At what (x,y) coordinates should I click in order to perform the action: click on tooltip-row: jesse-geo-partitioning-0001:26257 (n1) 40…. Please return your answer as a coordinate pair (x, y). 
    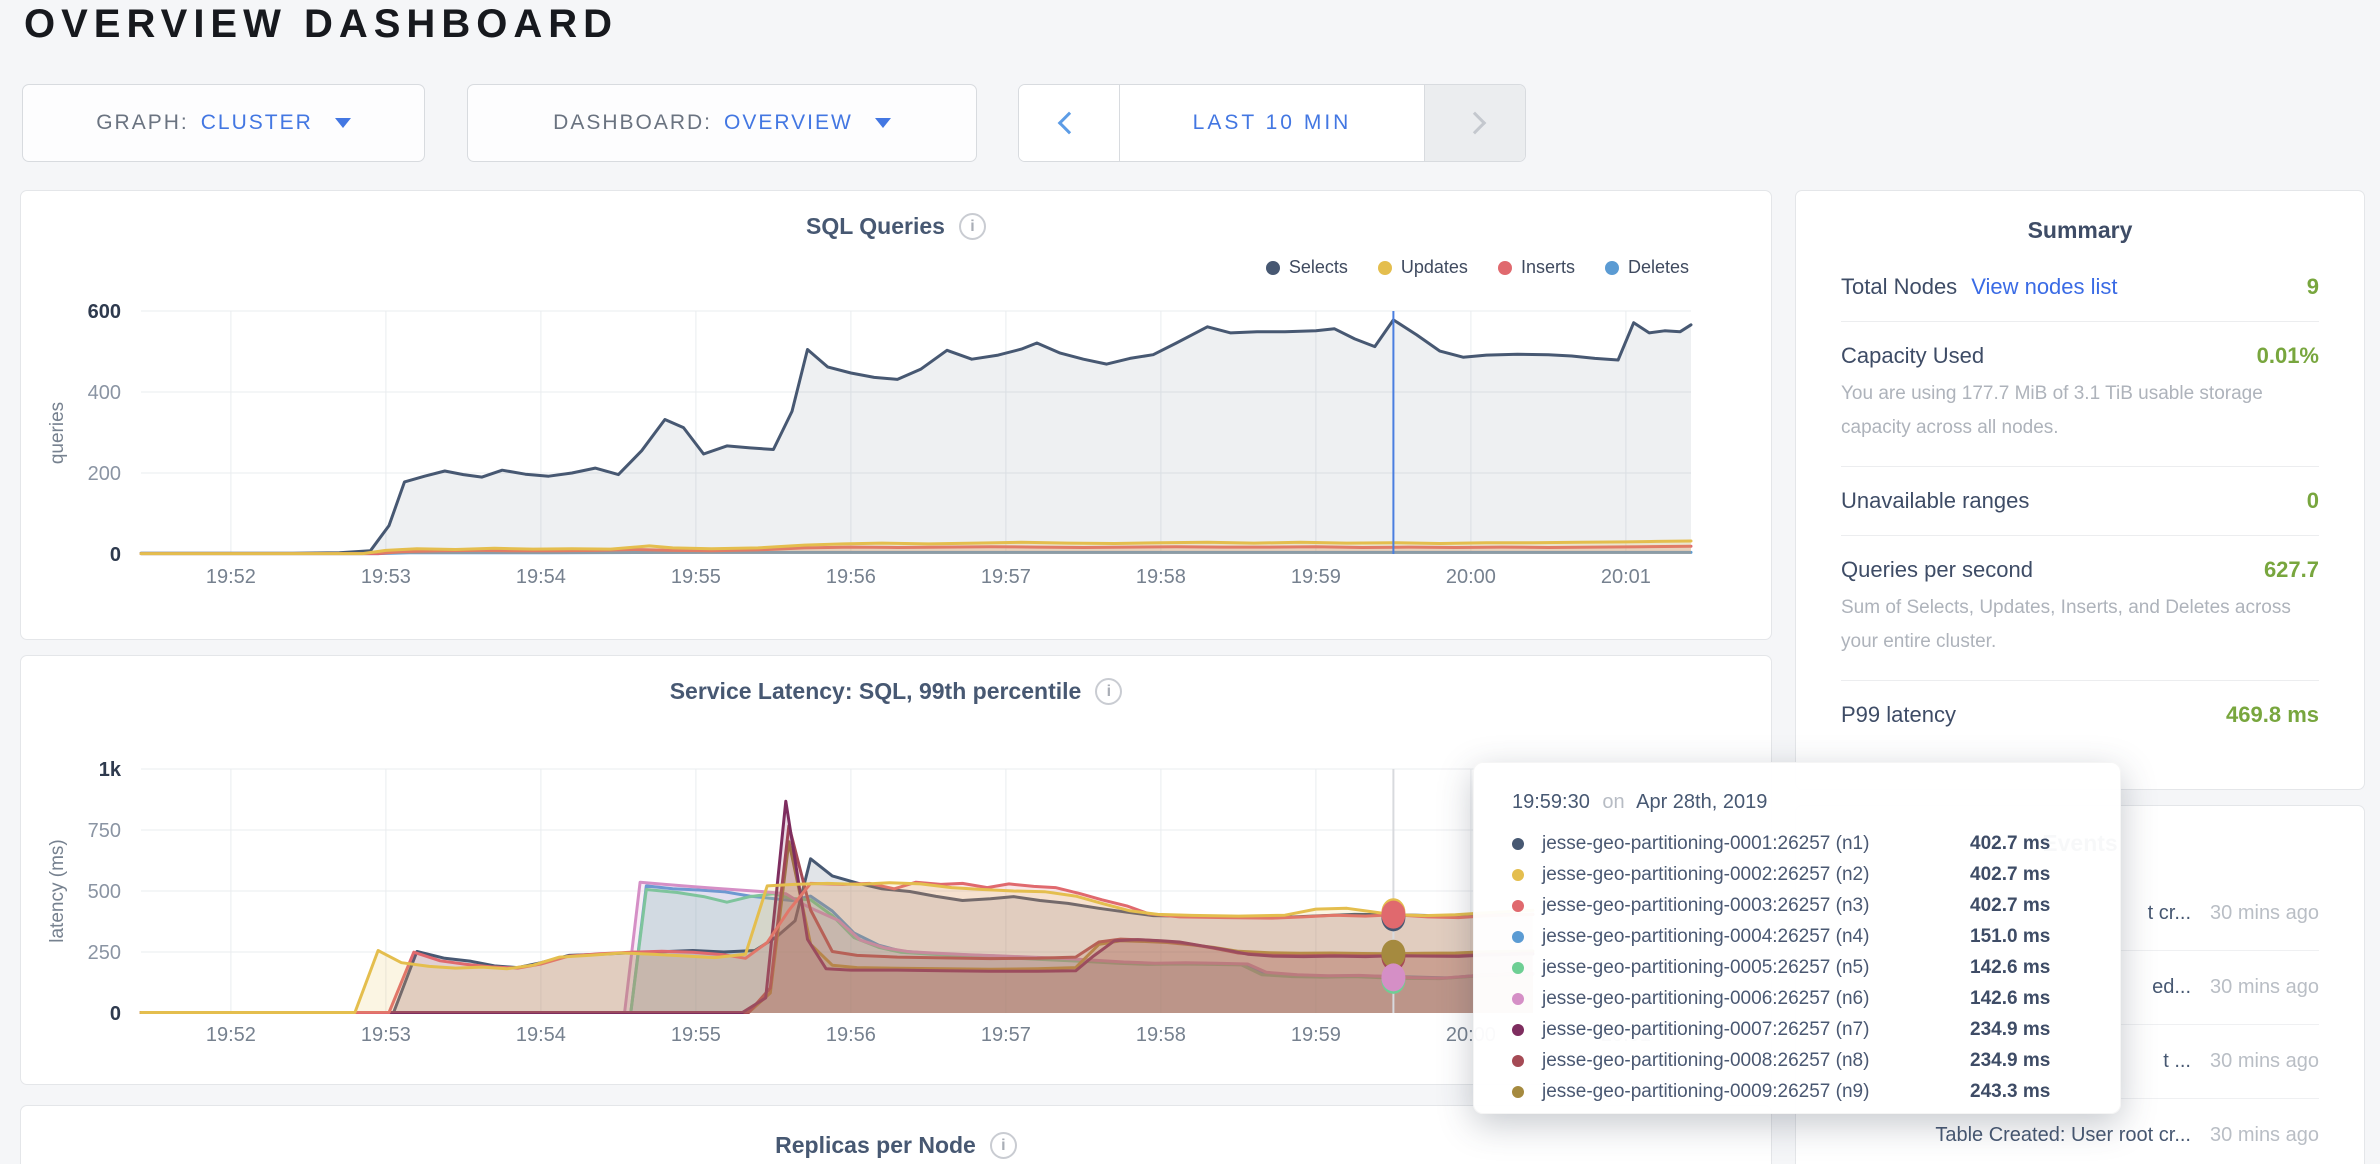
    Looking at the image, I should click on (1801, 843).